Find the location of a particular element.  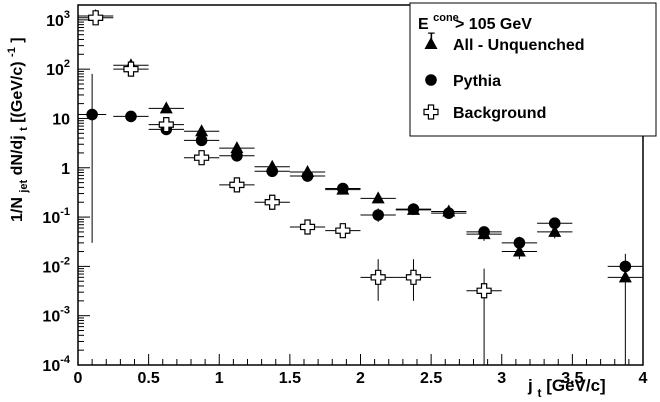

y-tick-label: 10³ is located at coordinates (58, 19).